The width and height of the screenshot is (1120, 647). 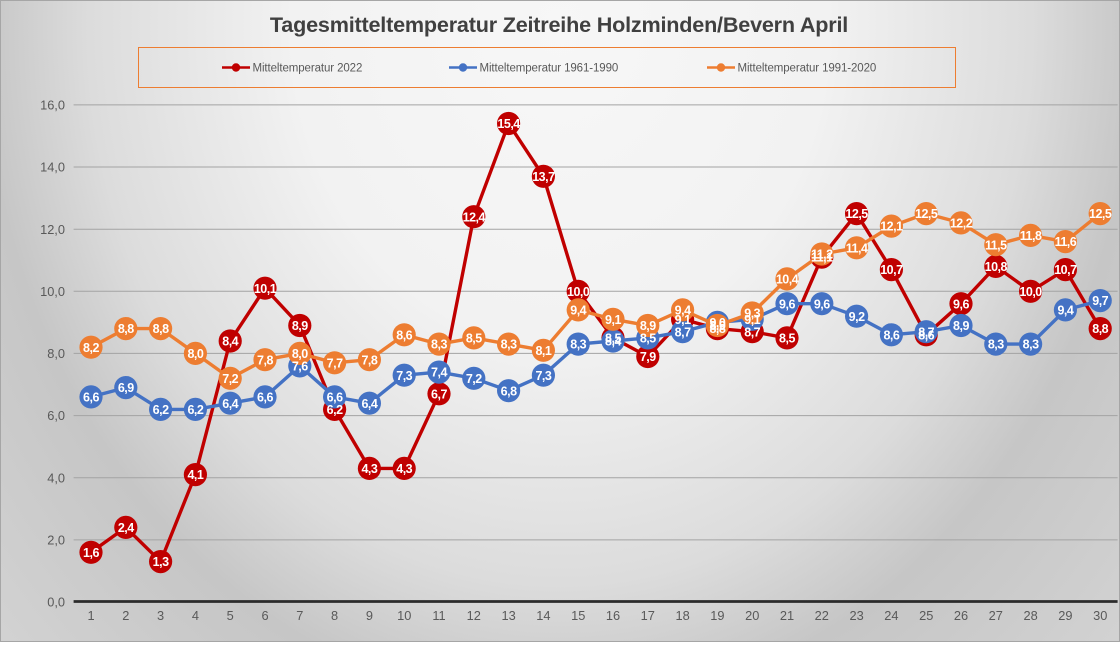 What do you see at coordinates (996, 267) in the screenshot?
I see `svg-text: 10,8` at bounding box center [996, 267].